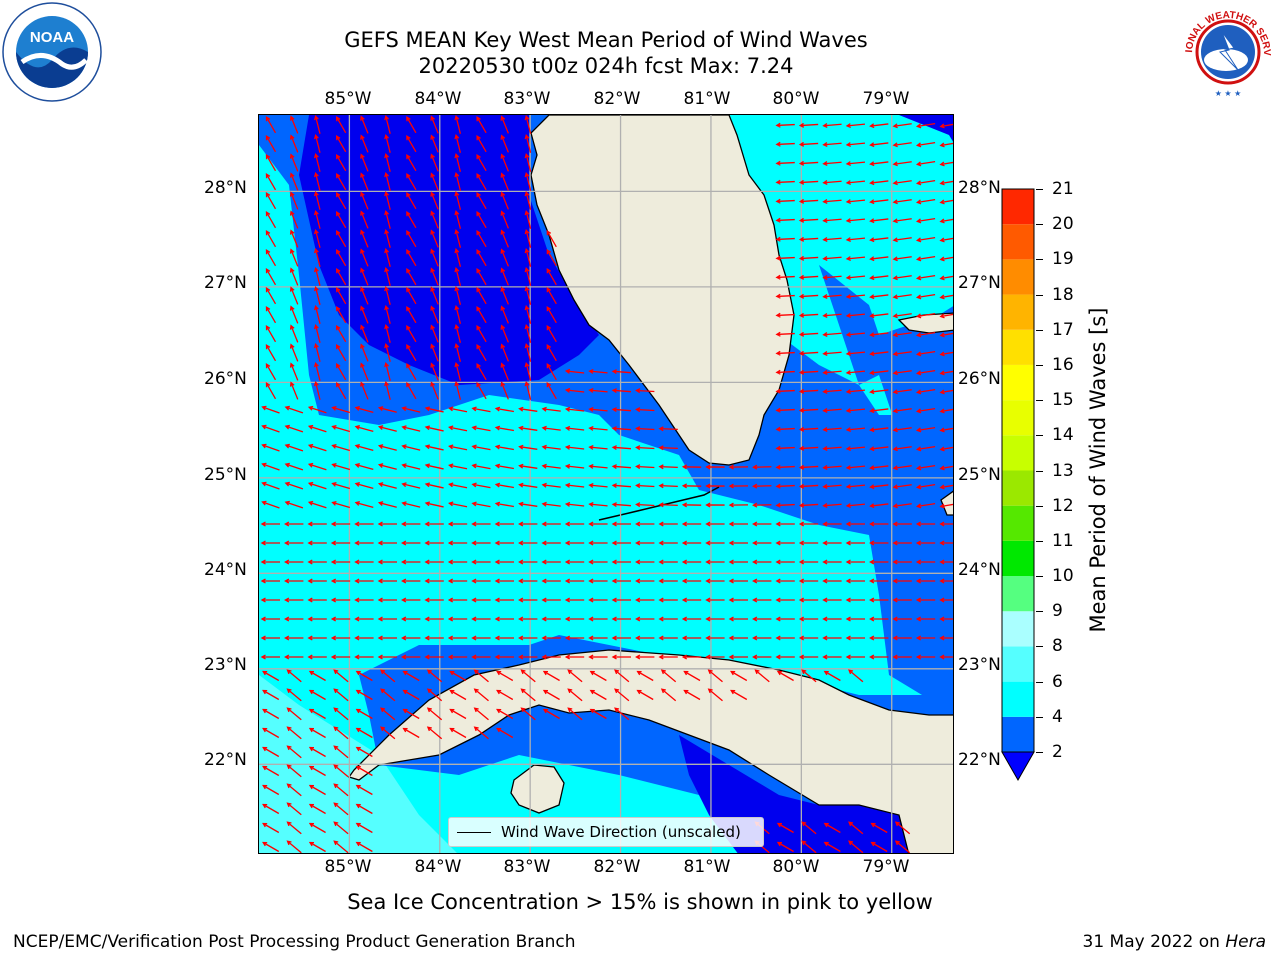 This screenshot has width=1280, height=960. Describe the element at coordinates (979, 665) in the screenshot. I see `lat-label-right: 23°N` at that location.